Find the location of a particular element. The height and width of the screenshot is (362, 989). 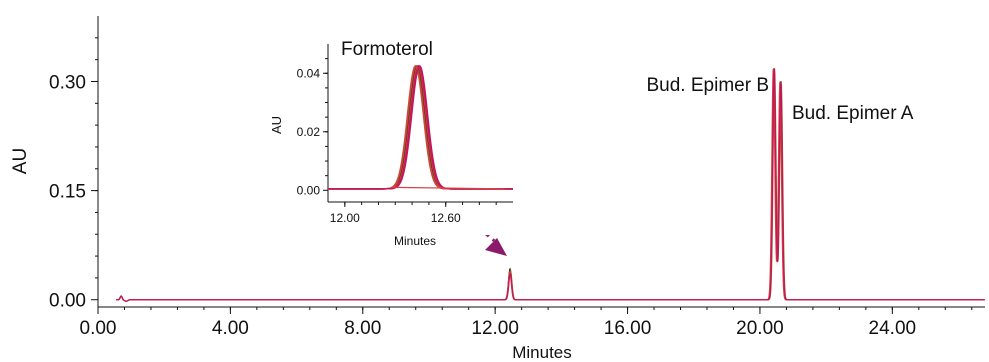

main-x-tick-label: 24.00 is located at coordinates (893, 328).